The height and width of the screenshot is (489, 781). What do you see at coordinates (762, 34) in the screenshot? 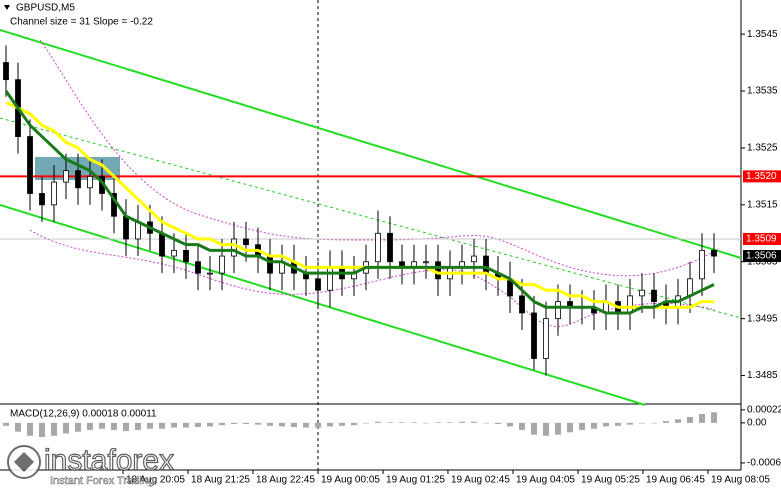
I see `y-tick-label: 1.3545` at bounding box center [762, 34].